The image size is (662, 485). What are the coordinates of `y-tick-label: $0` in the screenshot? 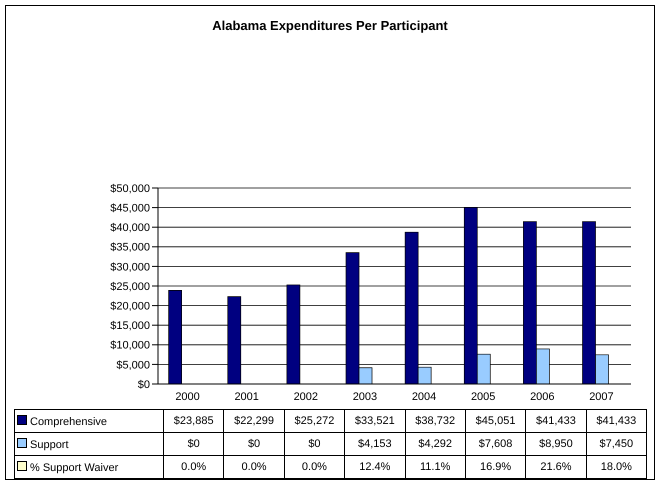 It's located at (144, 384).